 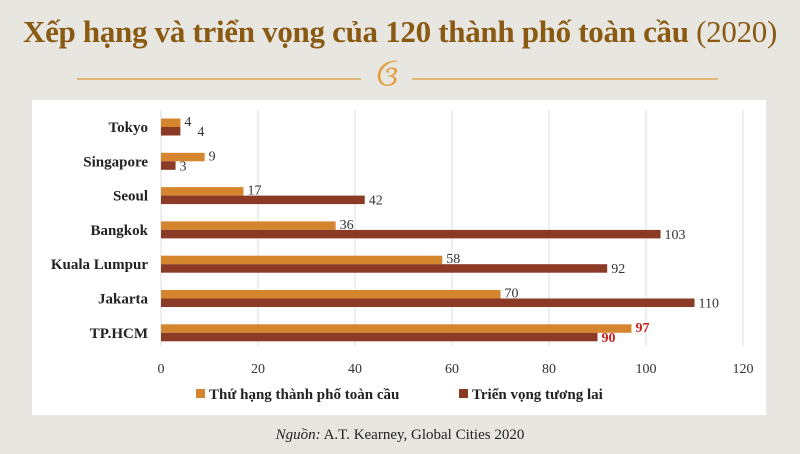 I want to click on category-label: Seoul, so click(x=130, y=197).